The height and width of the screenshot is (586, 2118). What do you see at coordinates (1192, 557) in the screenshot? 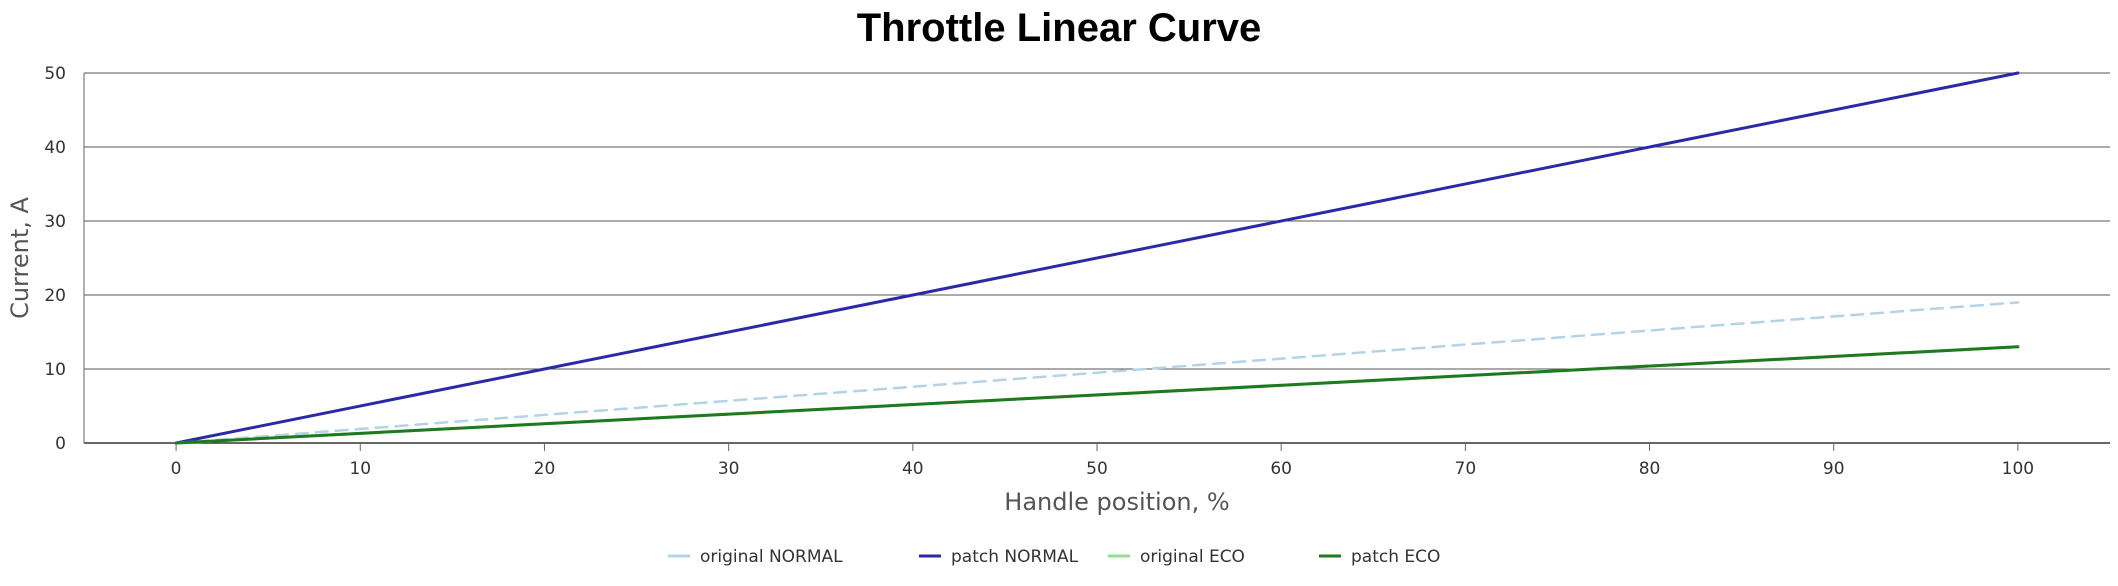
I see `legend-label-2: original ECO` at bounding box center [1192, 557].